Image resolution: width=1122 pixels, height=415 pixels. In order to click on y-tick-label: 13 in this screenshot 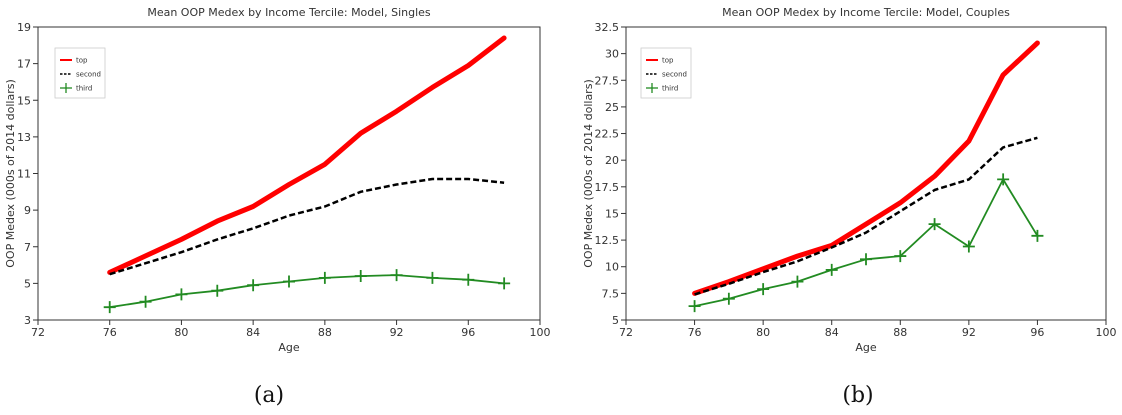, I will do `click(24, 137)`.